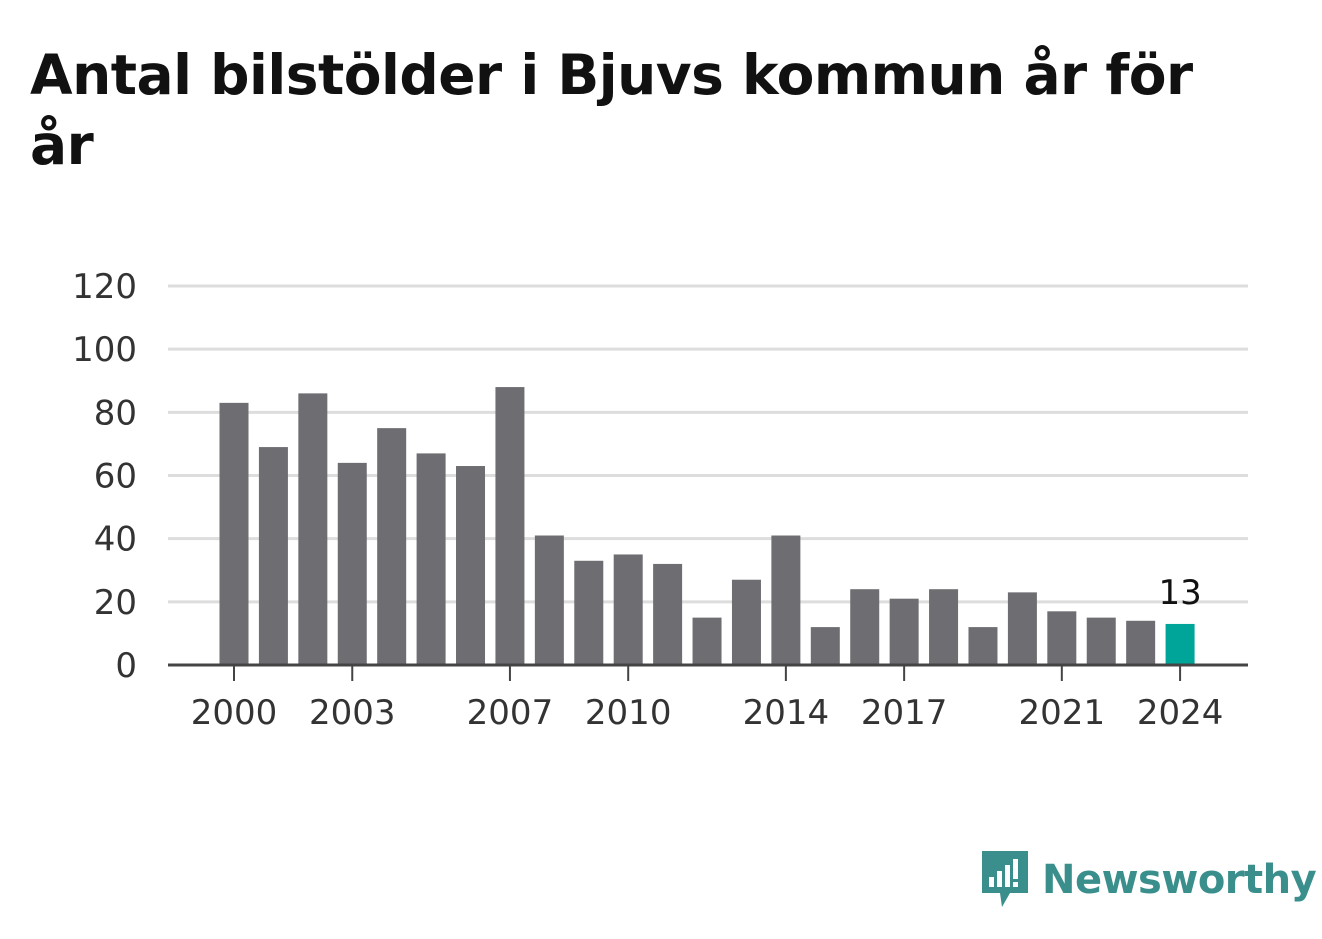  I want to click on x-tick-label: 2017, so click(904, 713).